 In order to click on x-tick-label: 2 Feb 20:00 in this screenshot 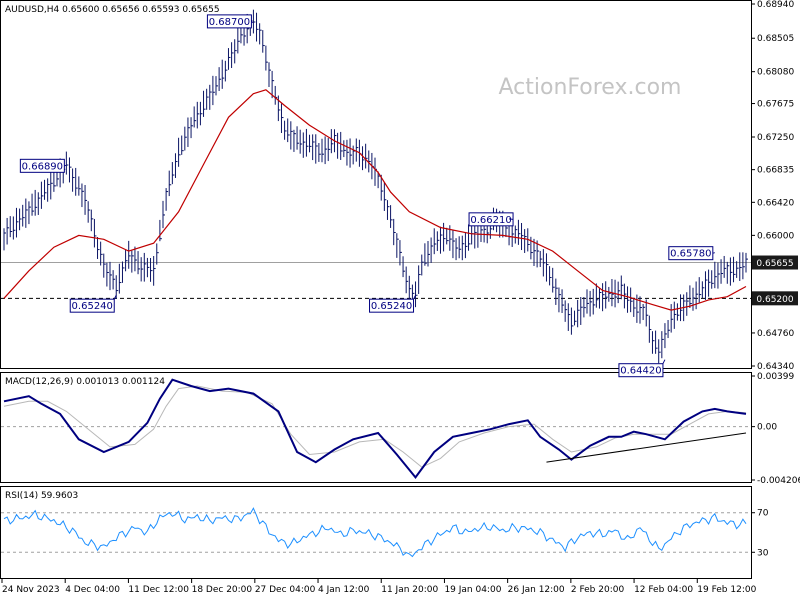, I will do `click(598, 590)`.